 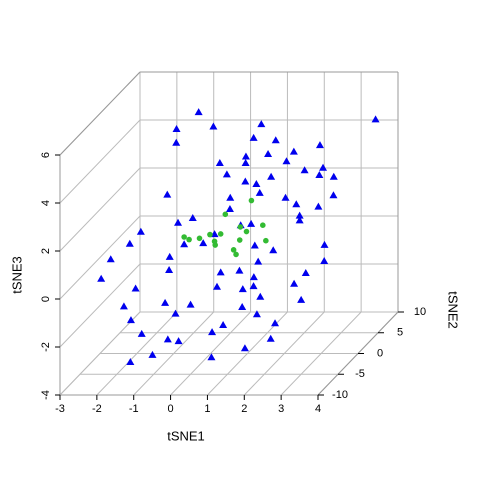 I want to click on z-tick-label: 6, so click(x=46, y=155).